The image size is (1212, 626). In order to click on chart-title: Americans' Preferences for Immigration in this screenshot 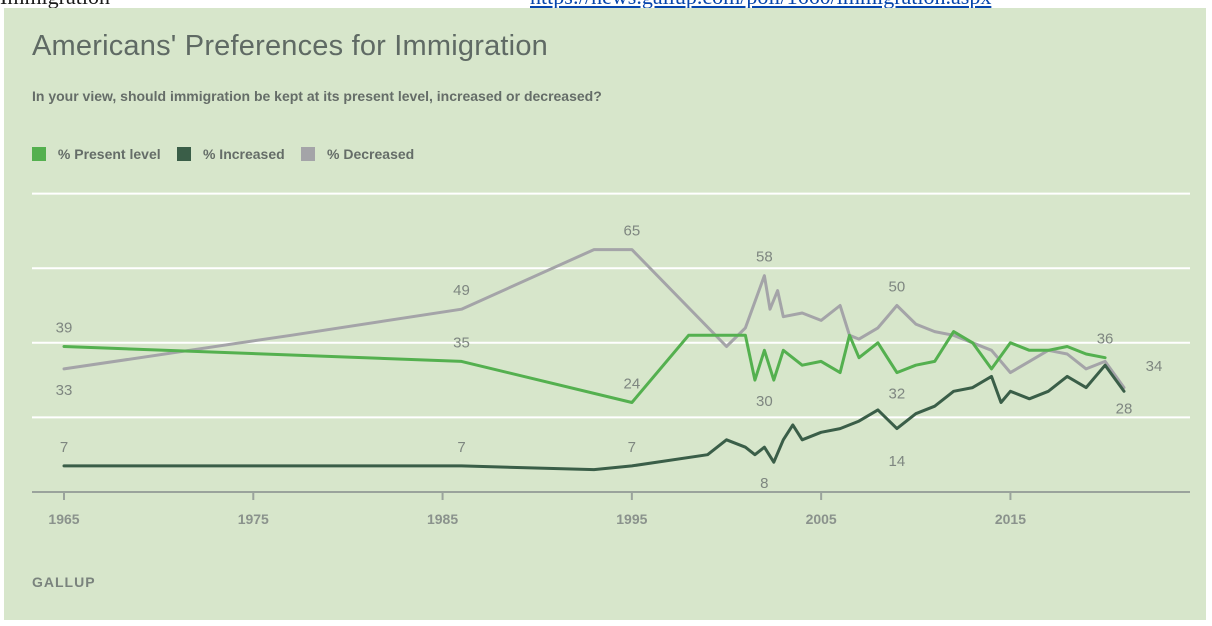, I will do `click(290, 46)`.